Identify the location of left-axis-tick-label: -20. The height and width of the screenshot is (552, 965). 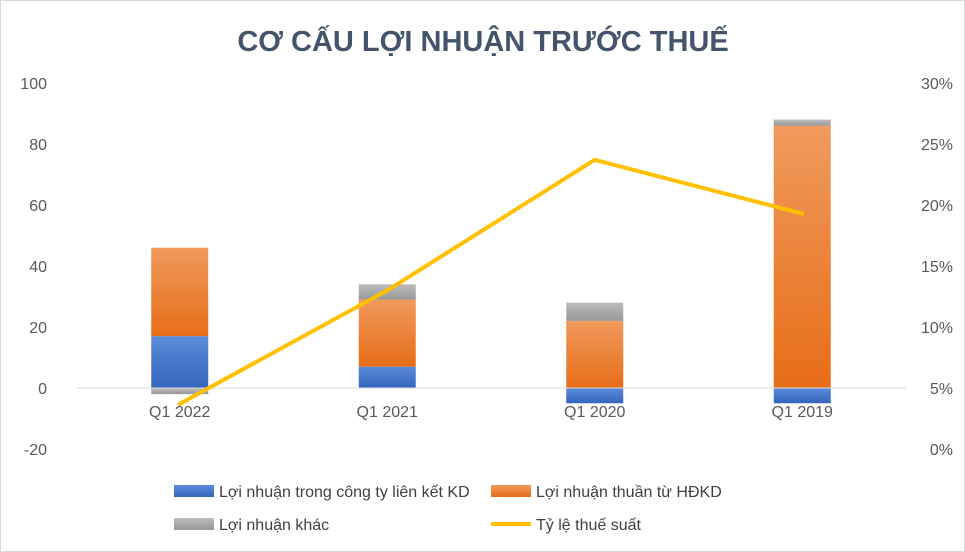
(35, 450).